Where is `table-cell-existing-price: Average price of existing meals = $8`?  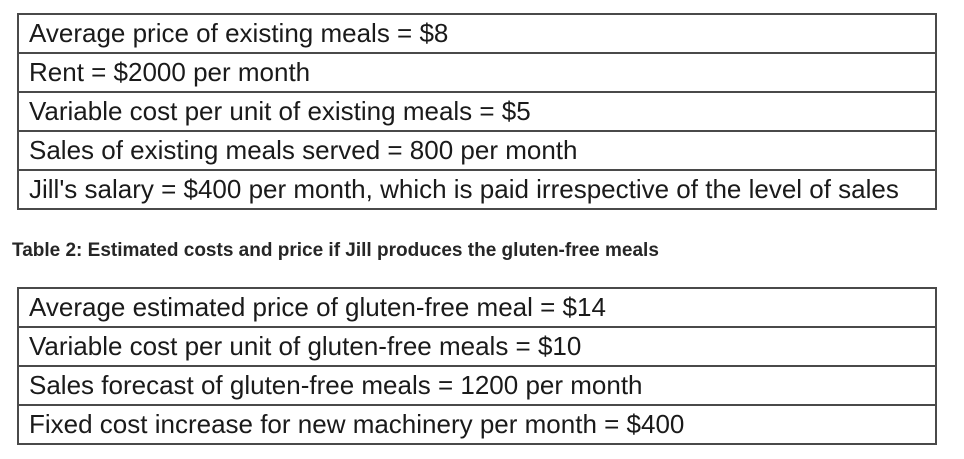
table-cell-existing-price: Average price of existing meals = $8 is located at coordinates (477, 33).